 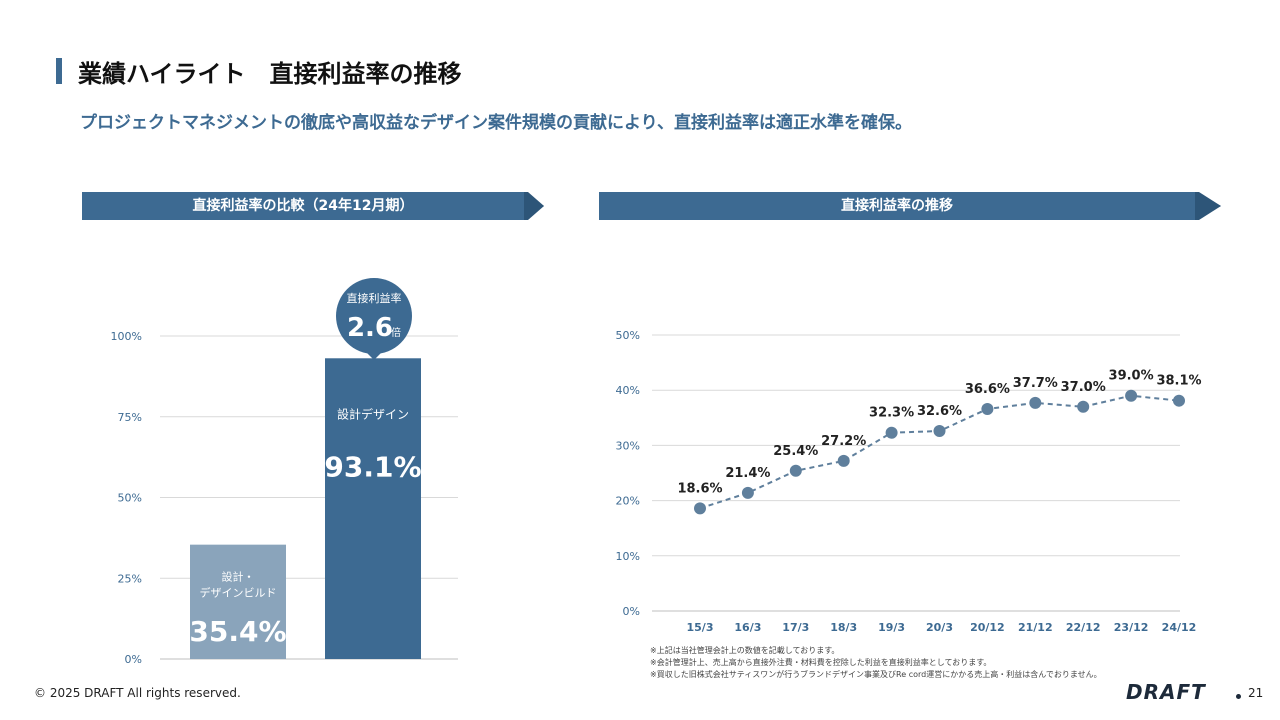 I want to click on x-tick-label: 15/3, so click(x=700, y=627).